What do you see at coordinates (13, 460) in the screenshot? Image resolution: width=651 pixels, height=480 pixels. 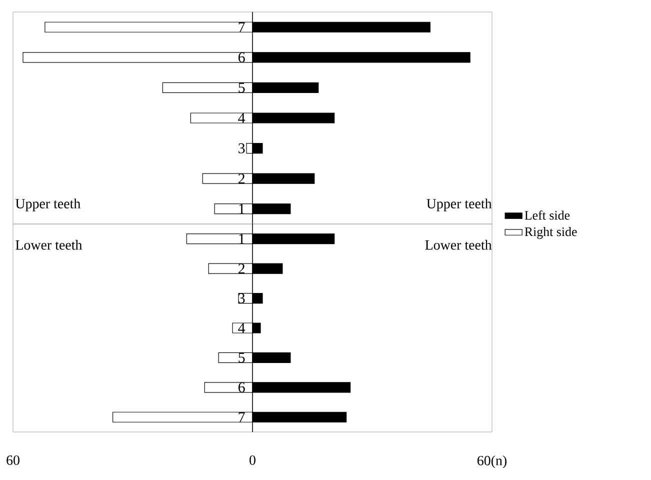 I see `x-tick-label: 60` at bounding box center [13, 460].